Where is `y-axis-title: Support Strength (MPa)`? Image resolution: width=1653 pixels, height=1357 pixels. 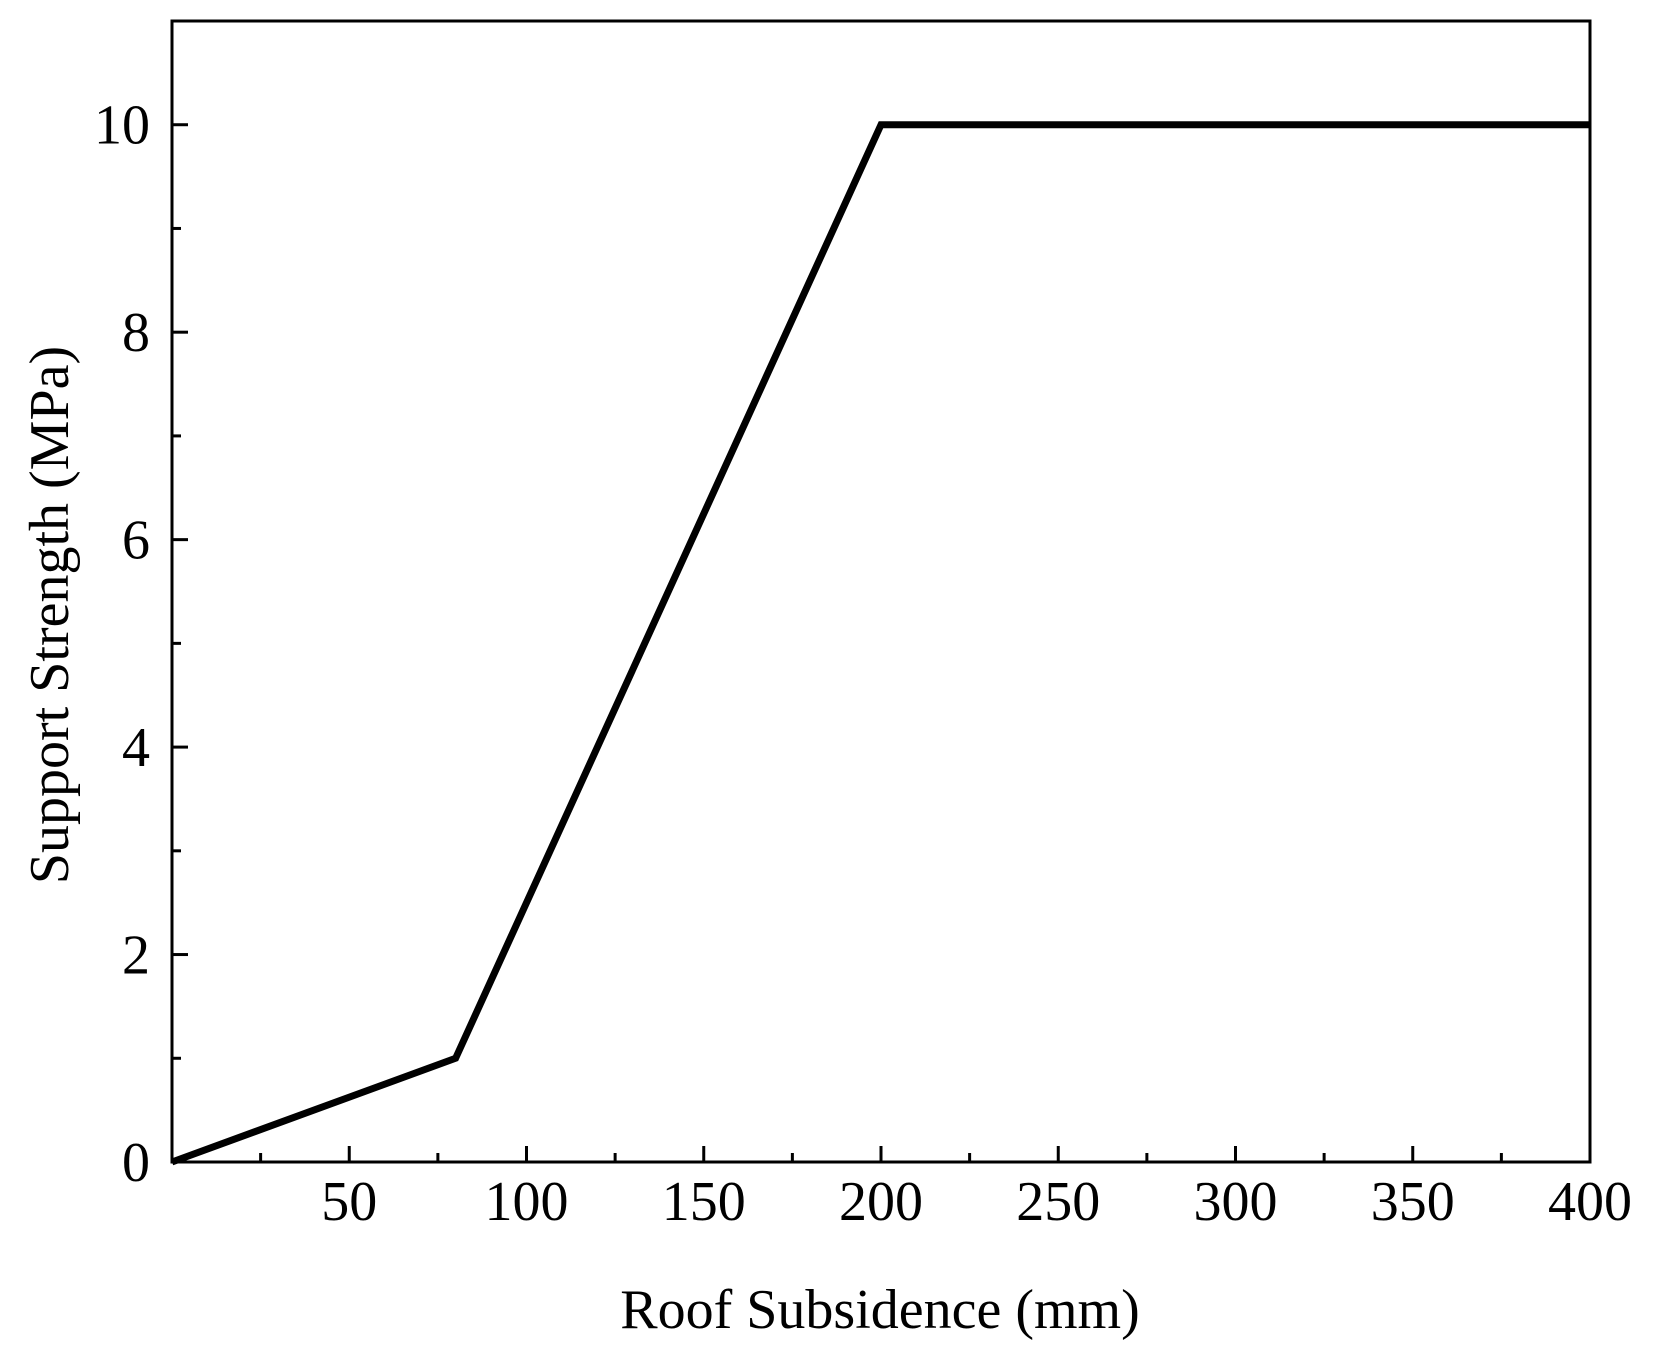 y-axis-title: Support Strength (MPa) is located at coordinates (50, 615).